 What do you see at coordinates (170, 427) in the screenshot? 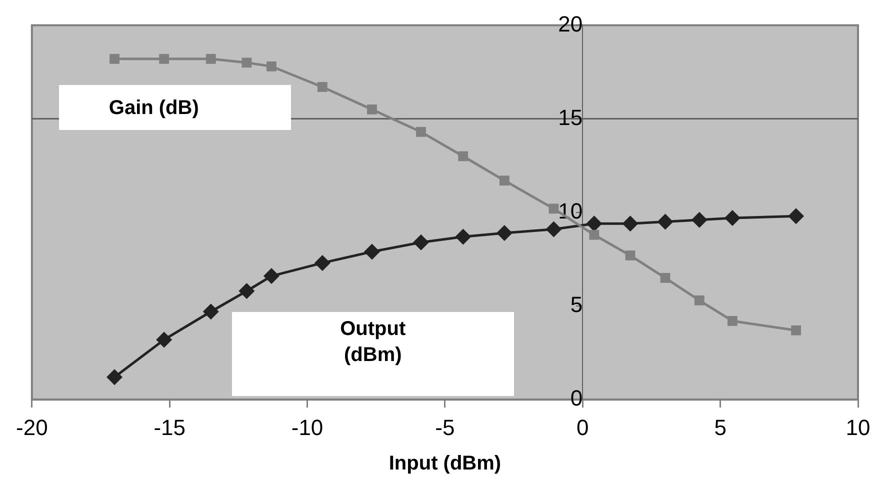
I see `x-tick-label: -15` at bounding box center [170, 427].